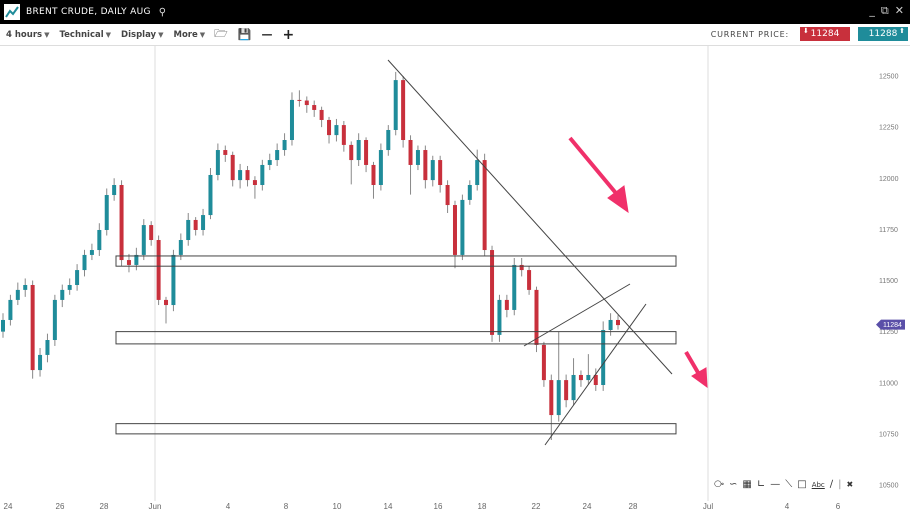  Describe the element at coordinates (267, 34) in the screenshot. I see `zoom-out-icon: —` at that location.